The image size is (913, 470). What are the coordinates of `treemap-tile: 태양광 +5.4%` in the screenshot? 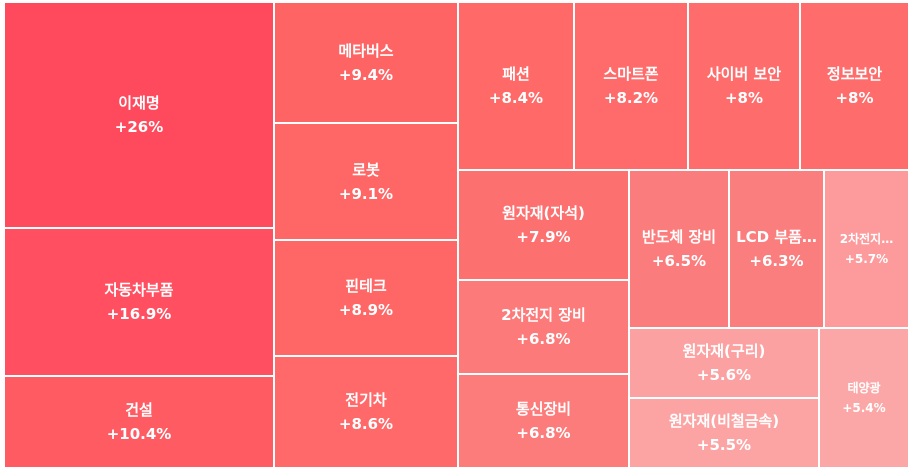 It's located at (864, 398).